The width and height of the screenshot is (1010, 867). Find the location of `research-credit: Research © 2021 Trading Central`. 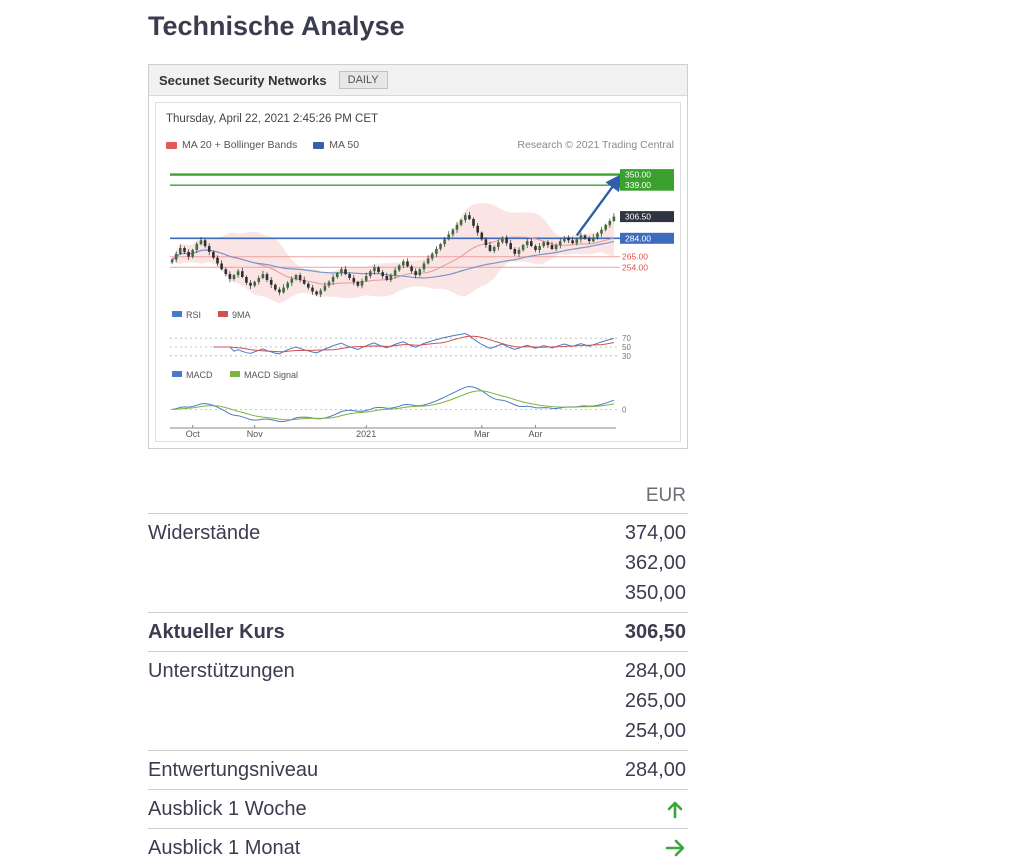

research-credit: Research © 2021 Trading Central is located at coordinates (595, 145).